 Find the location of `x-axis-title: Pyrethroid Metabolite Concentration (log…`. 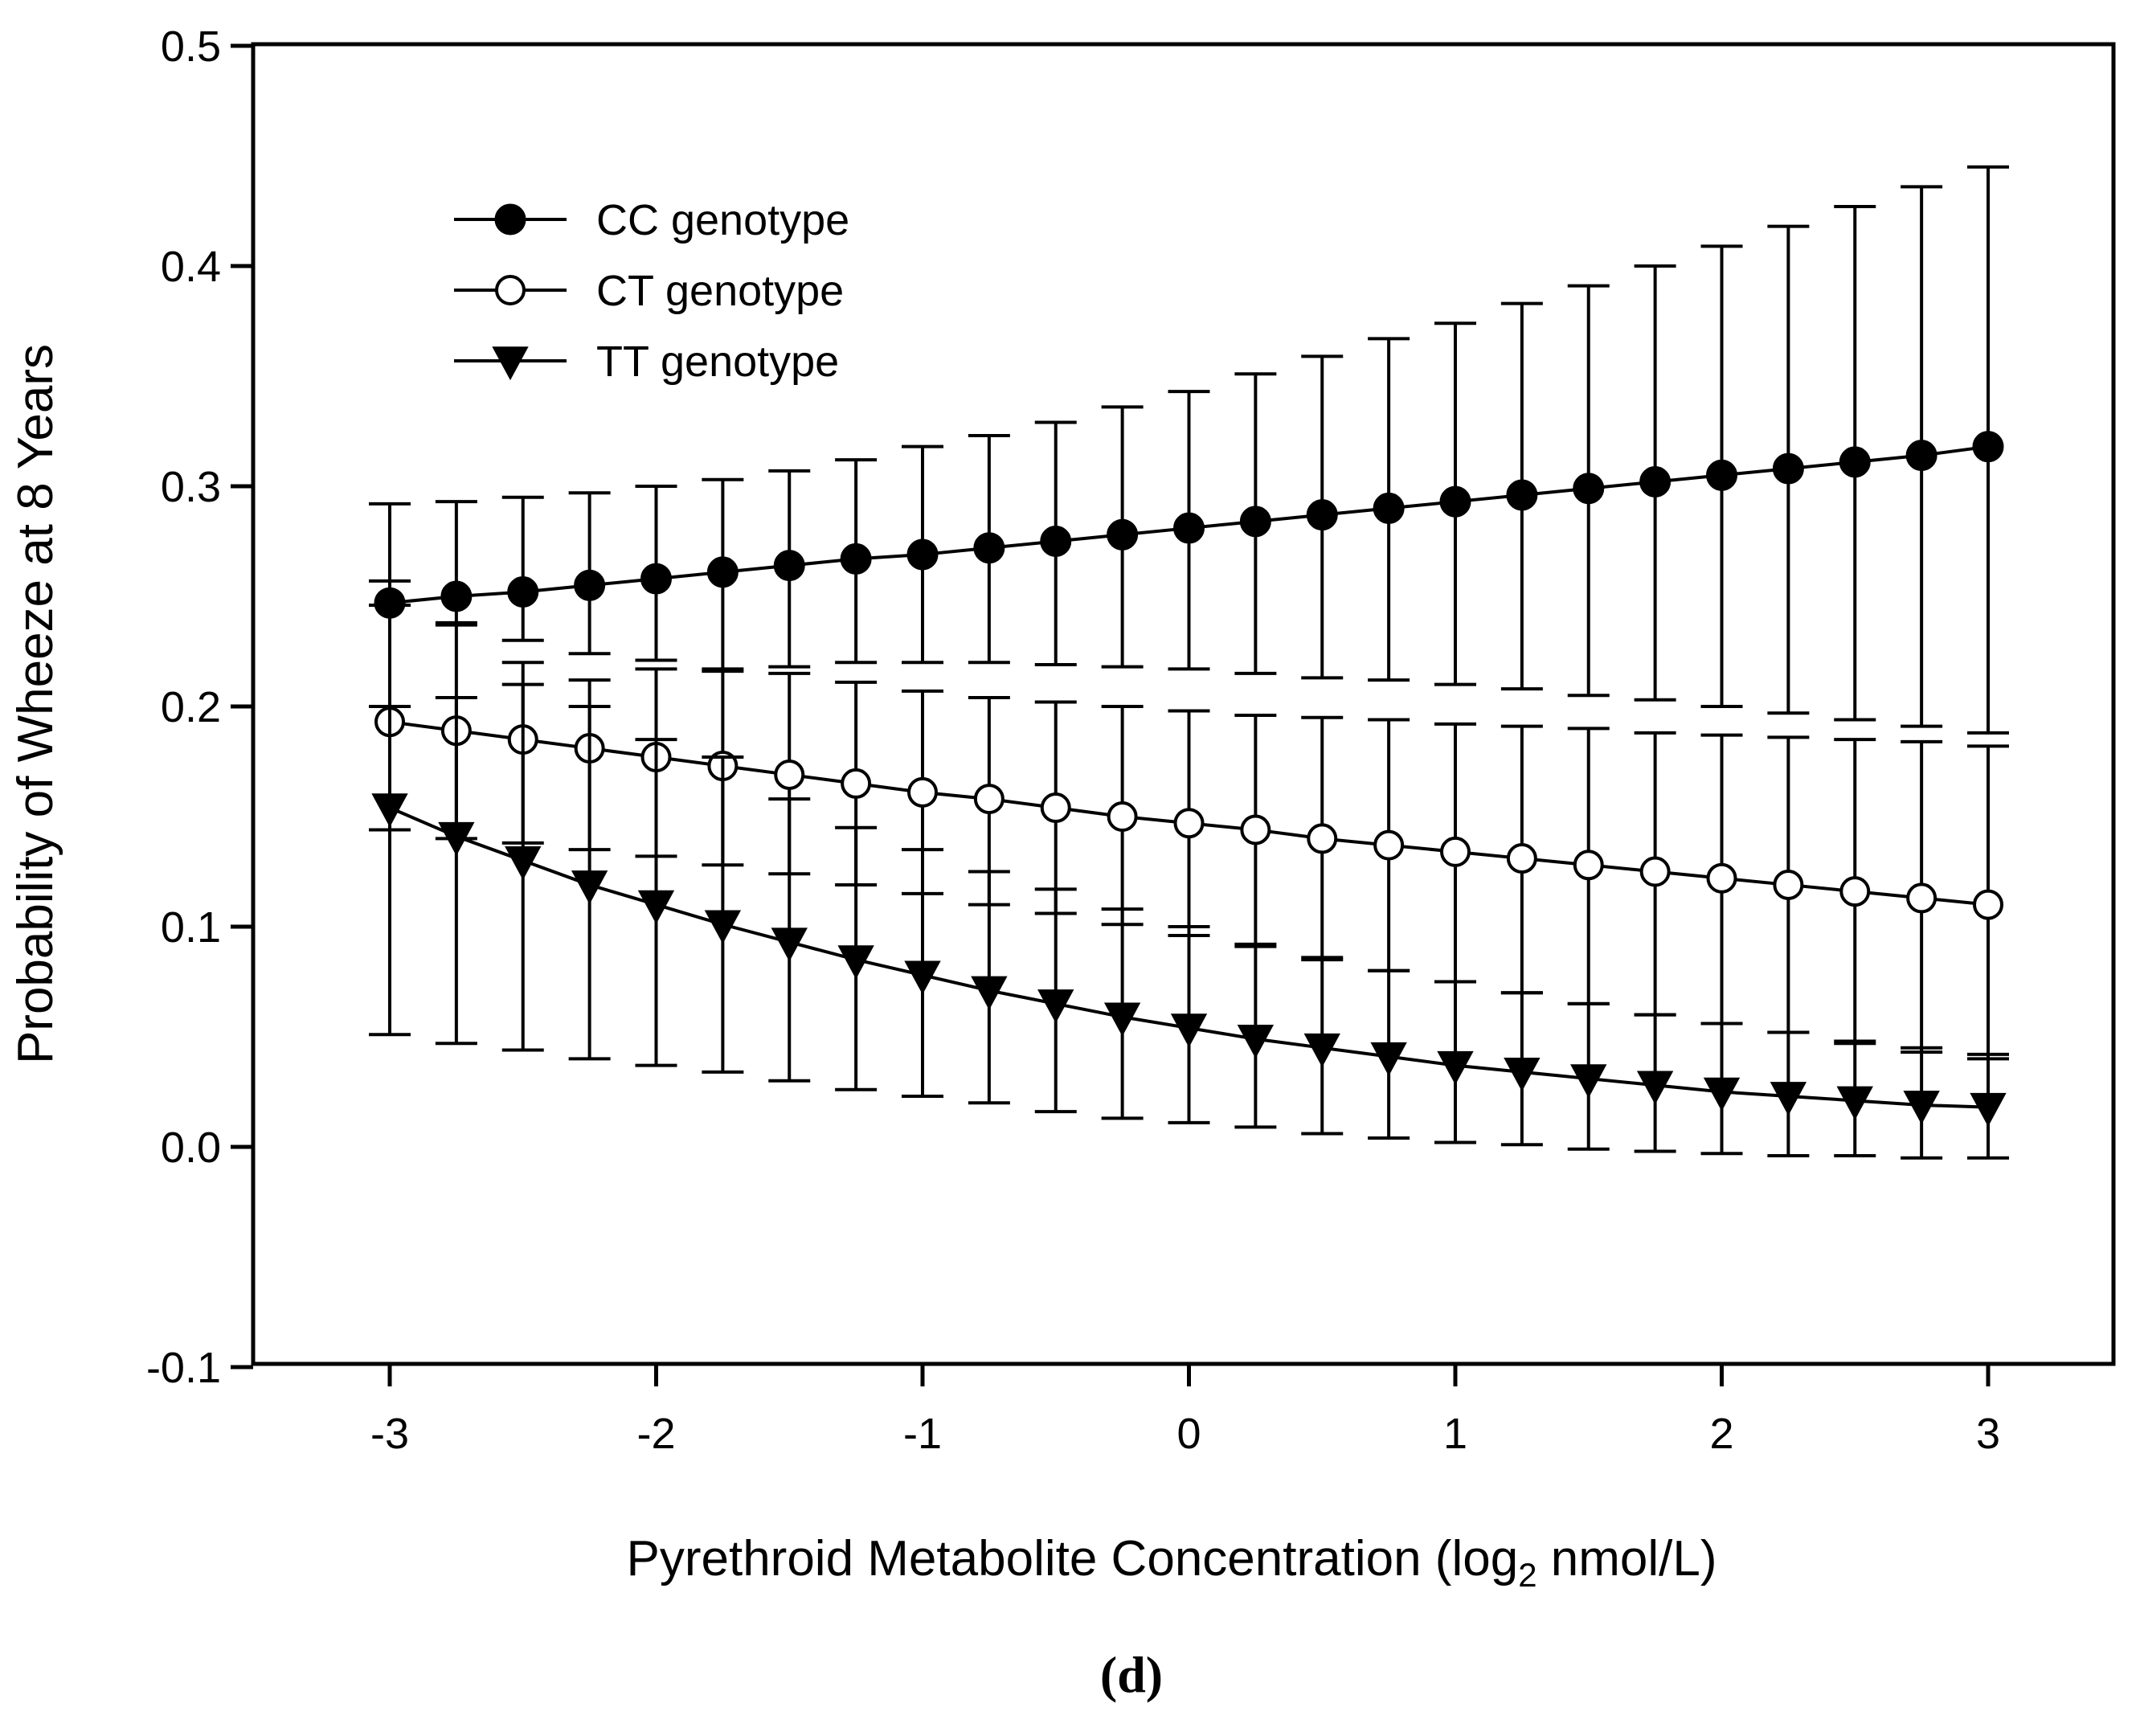

x-axis-title: Pyrethroid Metabolite Concentration (log… is located at coordinates (1171, 1562).